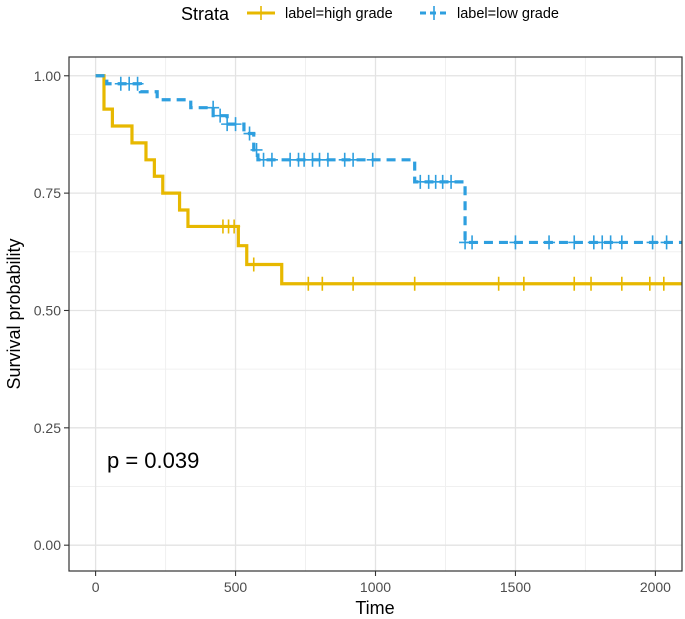  Describe the element at coordinates (434, 13) in the screenshot. I see `legend-key-low-grade` at that location.